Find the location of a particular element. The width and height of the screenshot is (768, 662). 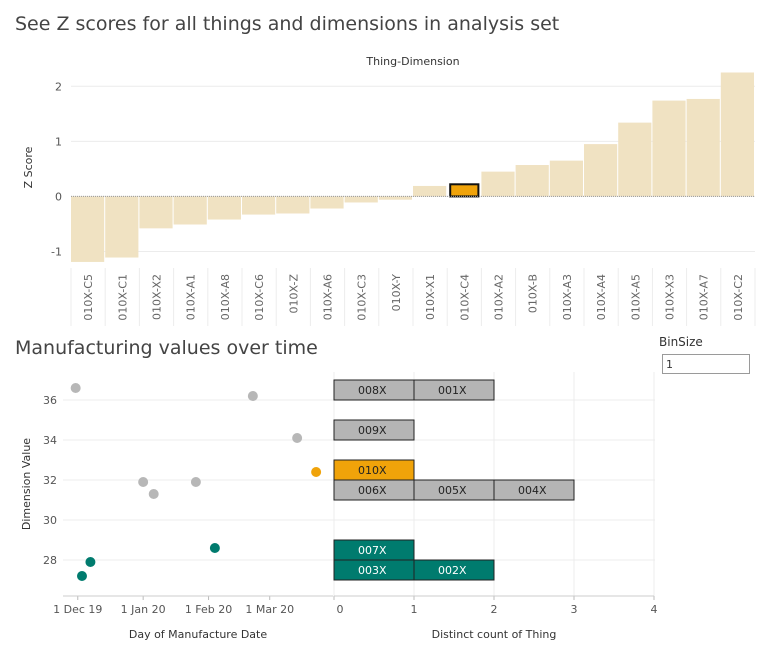

zscore-category-label: 010X-A7 is located at coordinates (704, 297).